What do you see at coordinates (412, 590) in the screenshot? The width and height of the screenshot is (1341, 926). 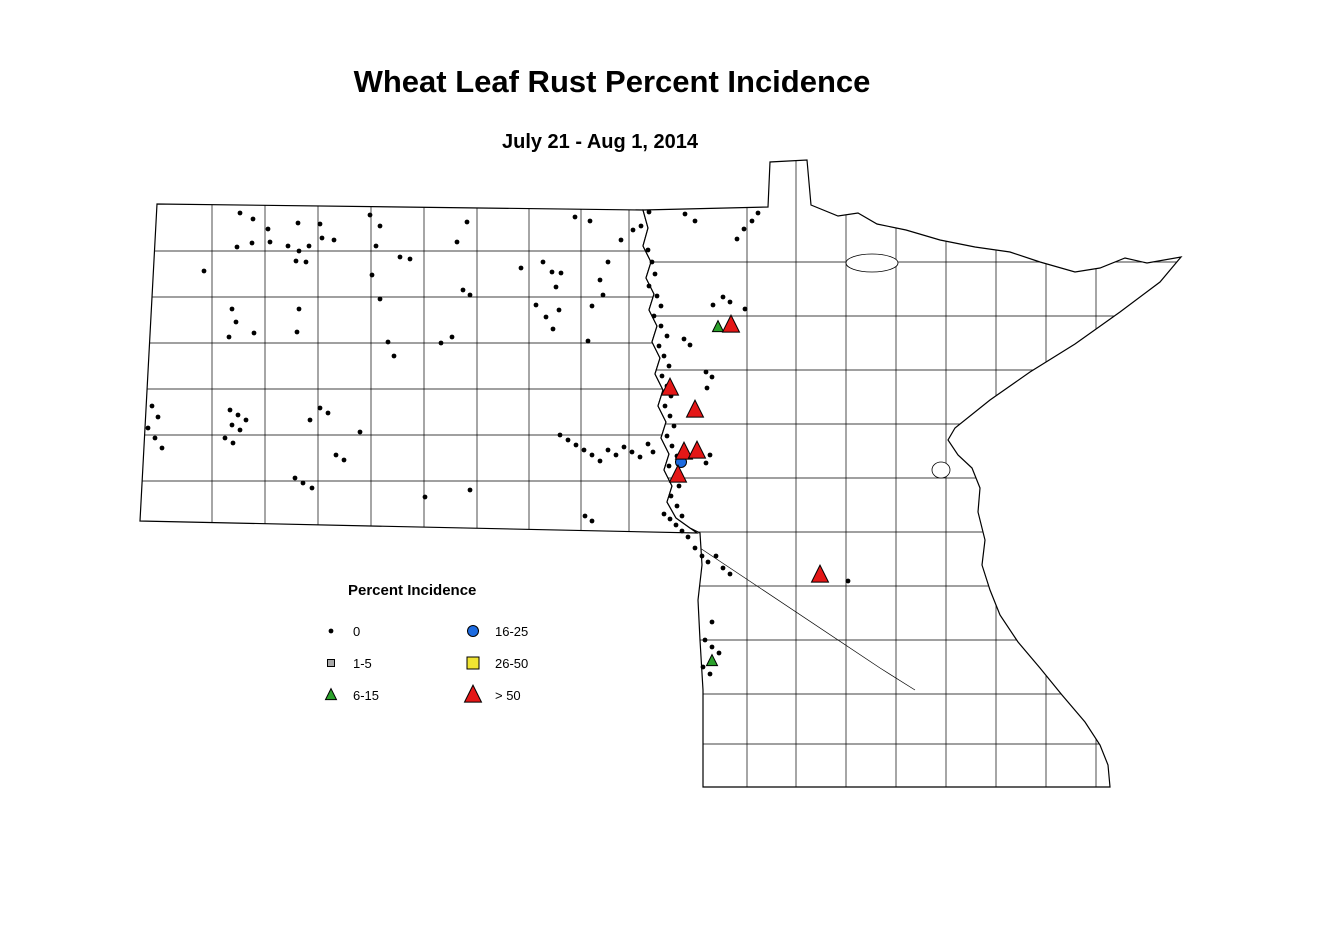 I see `legend-title: Percent Incidence` at bounding box center [412, 590].